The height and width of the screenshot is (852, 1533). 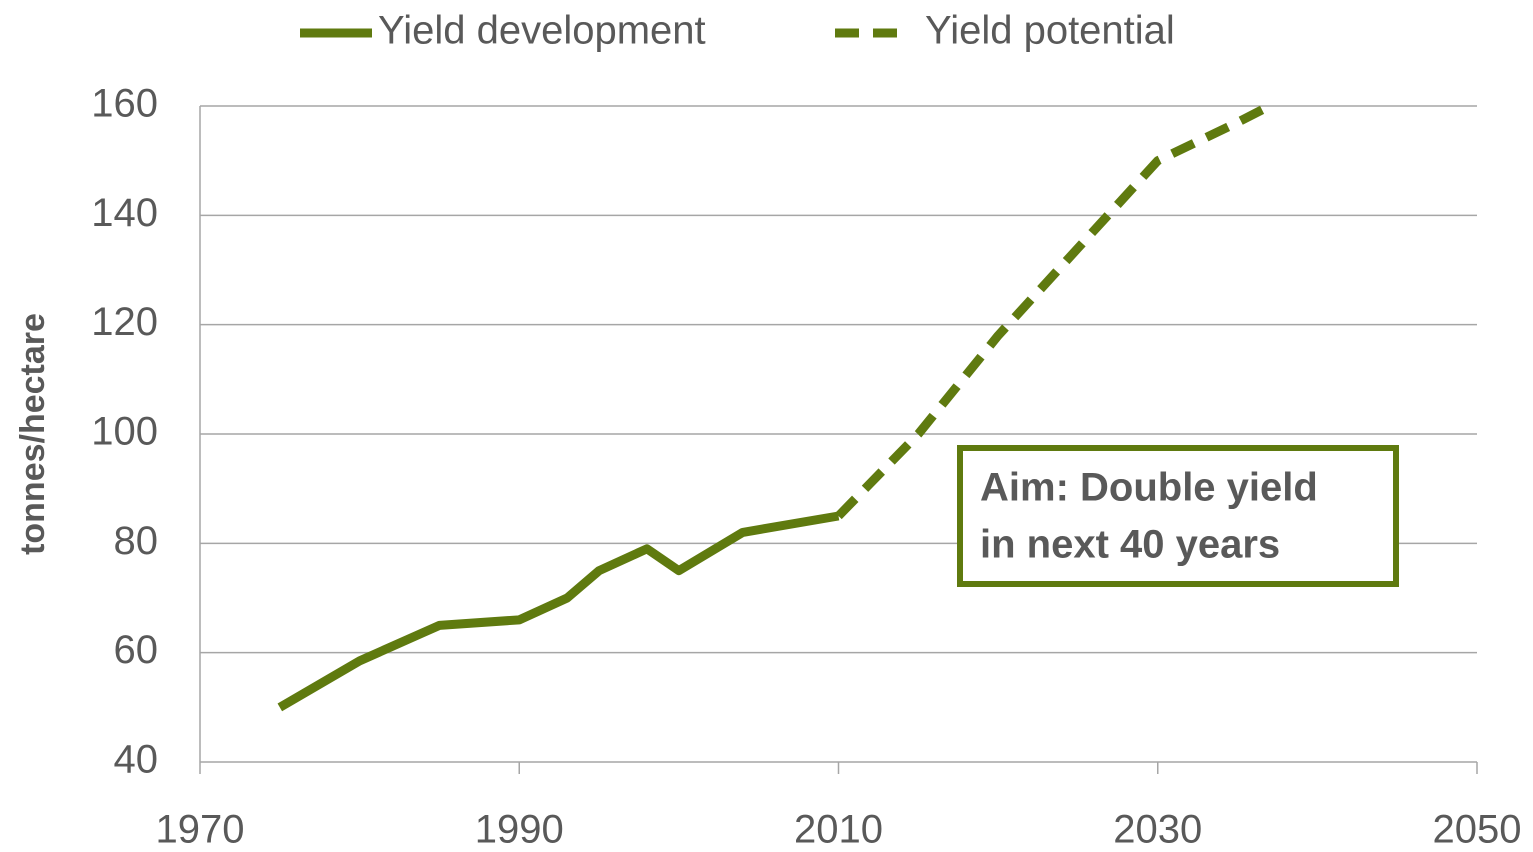 What do you see at coordinates (124, 322) in the screenshot?
I see `y-tick-label: 120` at bounding box center [124, 322].